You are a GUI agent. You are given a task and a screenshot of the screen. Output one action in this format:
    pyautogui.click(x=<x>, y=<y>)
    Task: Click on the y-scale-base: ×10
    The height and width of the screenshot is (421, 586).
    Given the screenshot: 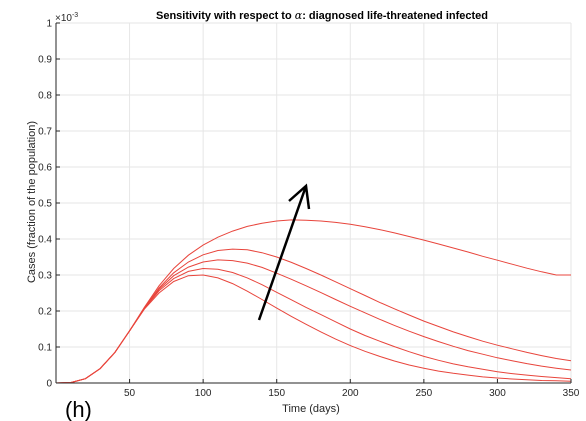 What is the action you would take?
    pyautogui.click(x=63, y=18)
    